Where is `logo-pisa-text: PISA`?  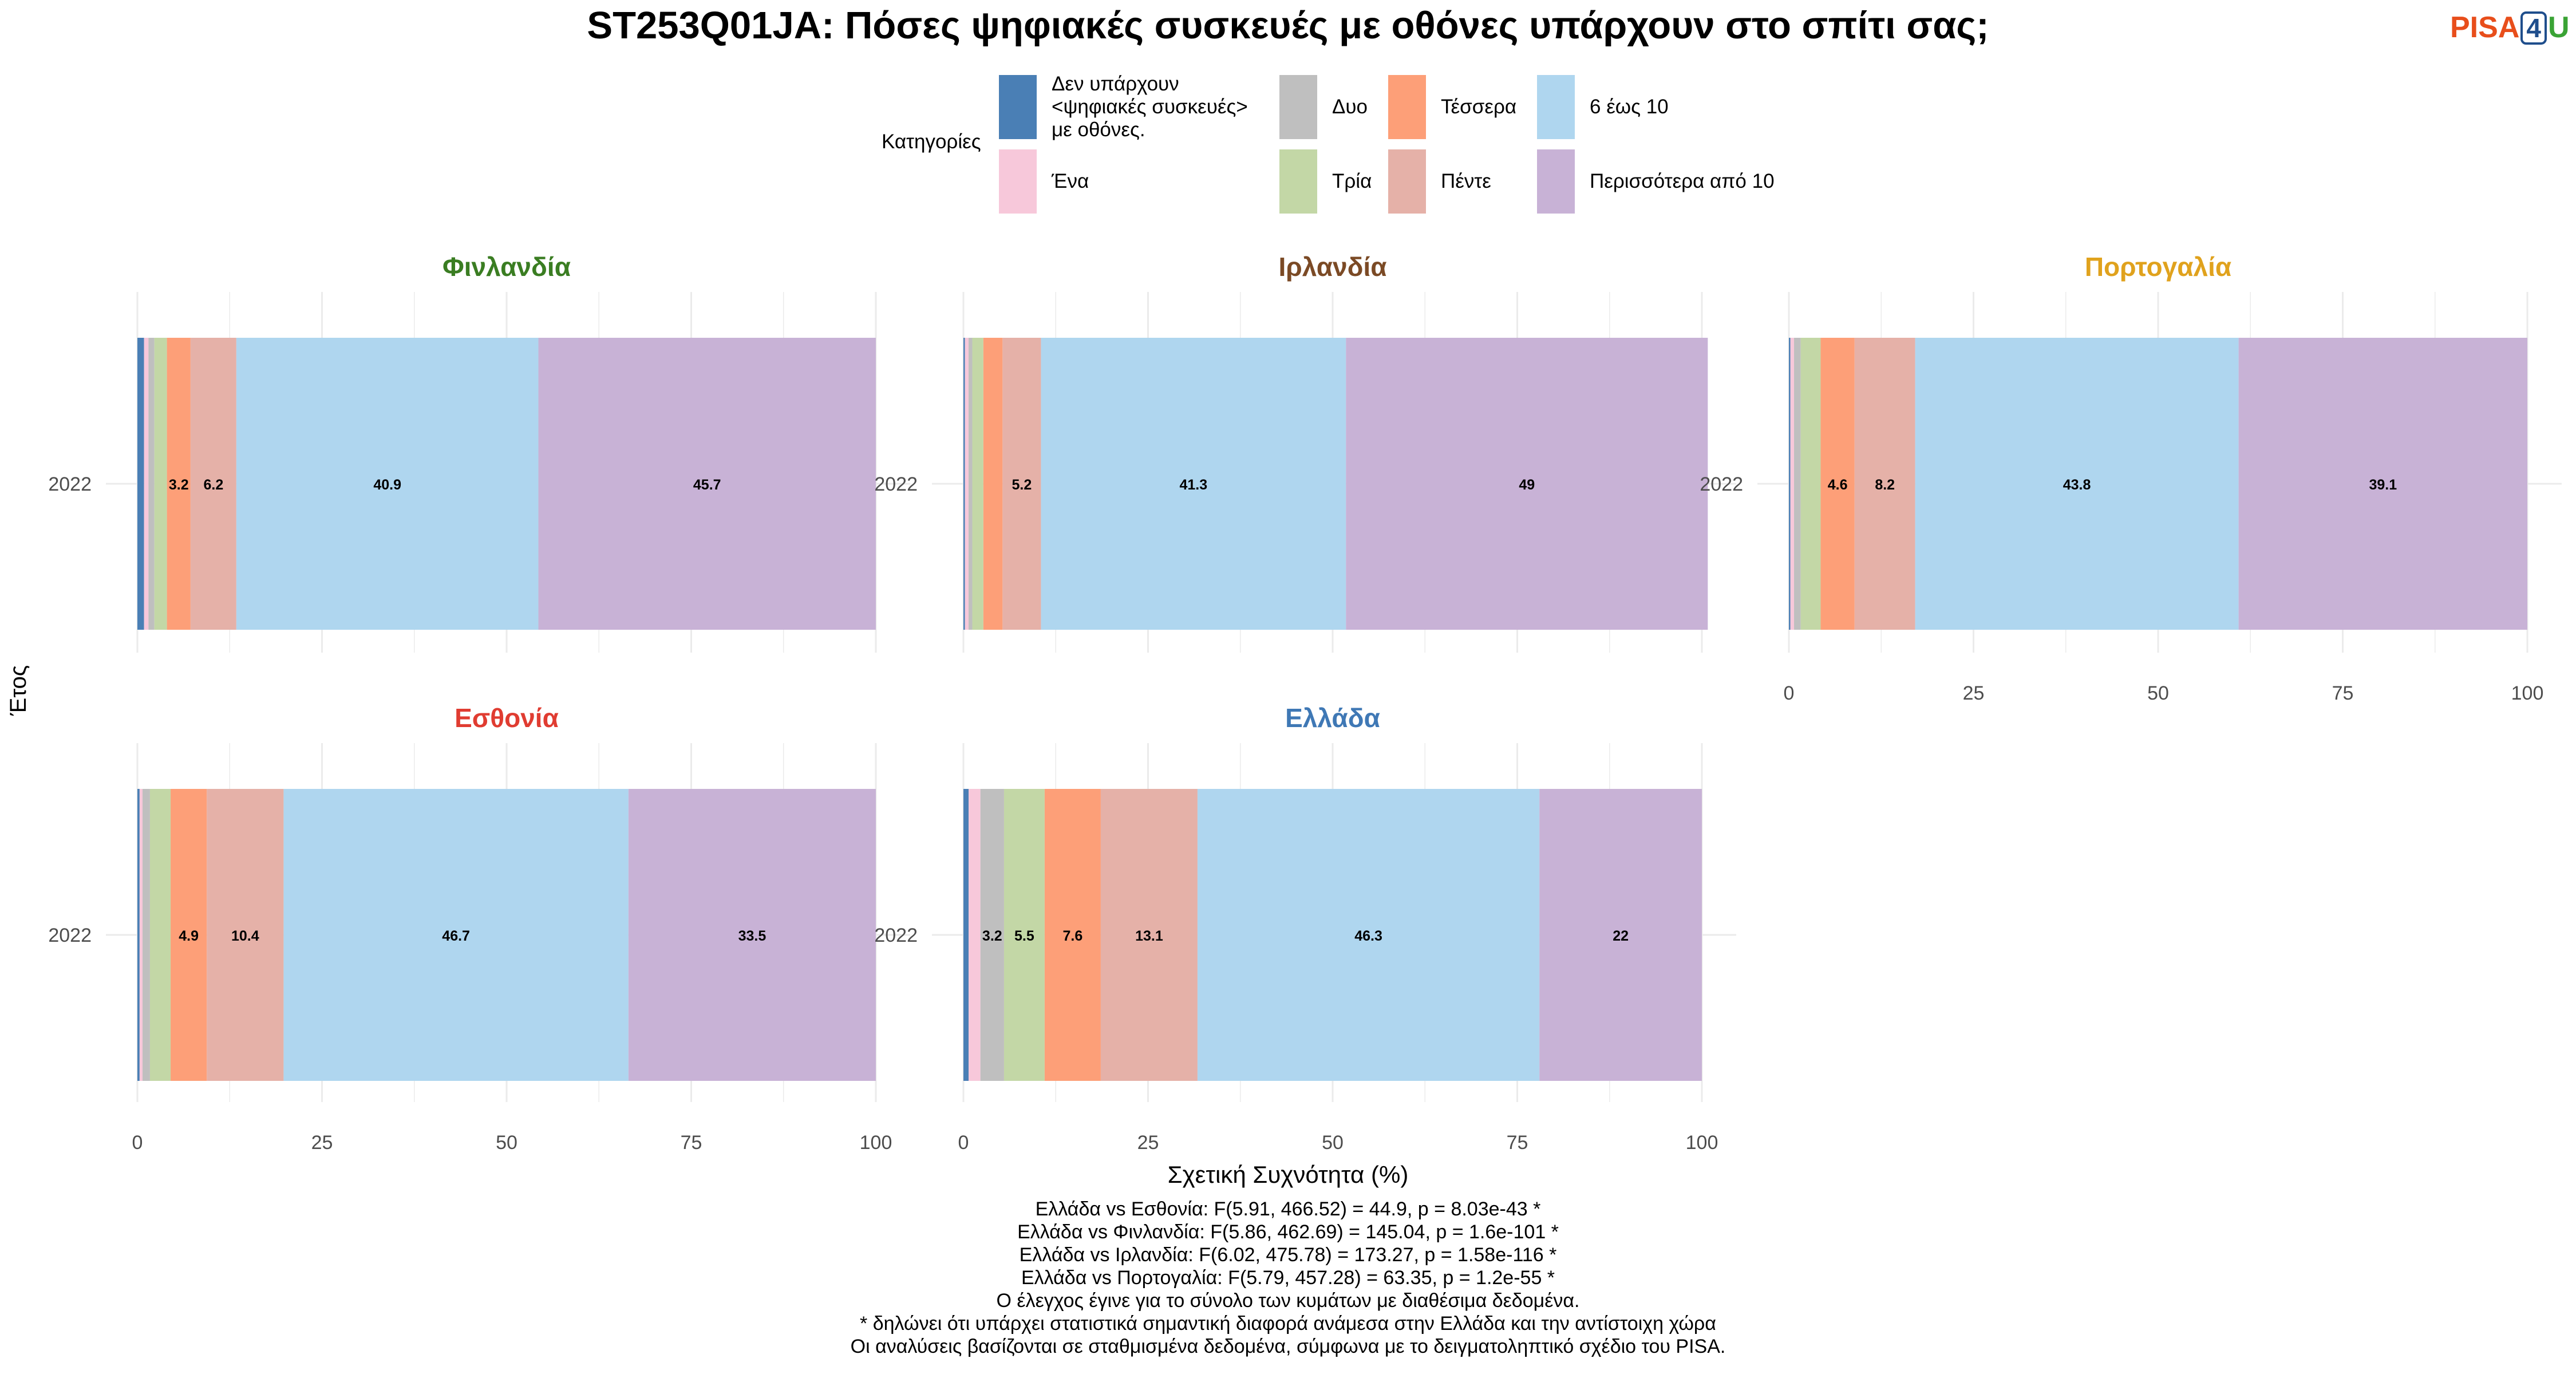
logo-pisa-text: PISA is located at coordinates (2485, 27).